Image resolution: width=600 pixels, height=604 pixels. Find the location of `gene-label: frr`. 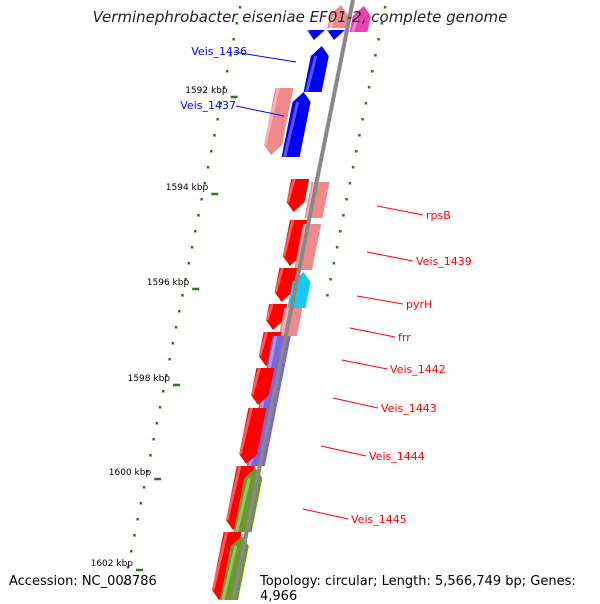

gene-label: frr is located at coordinates (404, 337).